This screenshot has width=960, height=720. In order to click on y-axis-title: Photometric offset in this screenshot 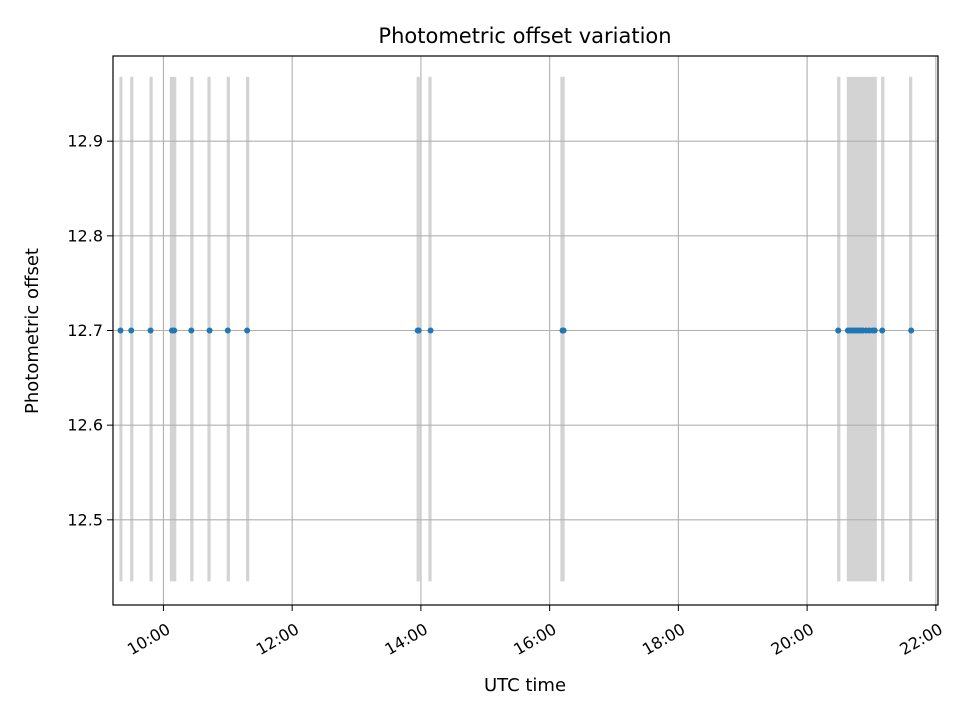, I will do `click(32, 331)`.